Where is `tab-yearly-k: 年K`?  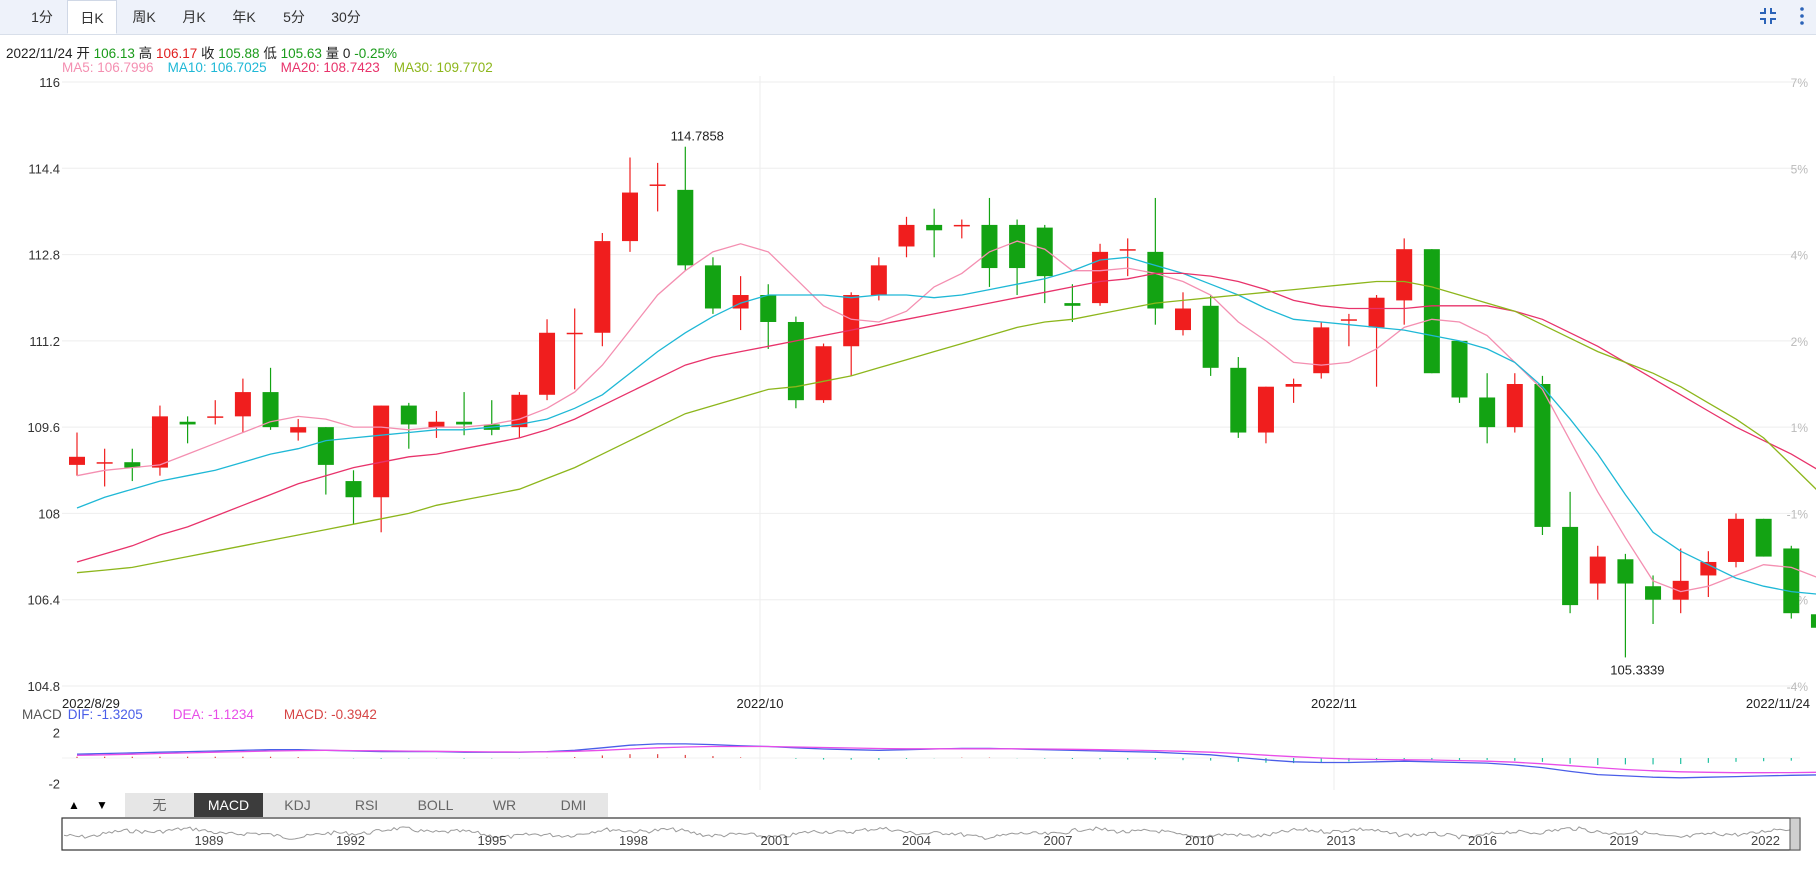 tab-yearly-k: 年K is located at coordinates (244, 17).